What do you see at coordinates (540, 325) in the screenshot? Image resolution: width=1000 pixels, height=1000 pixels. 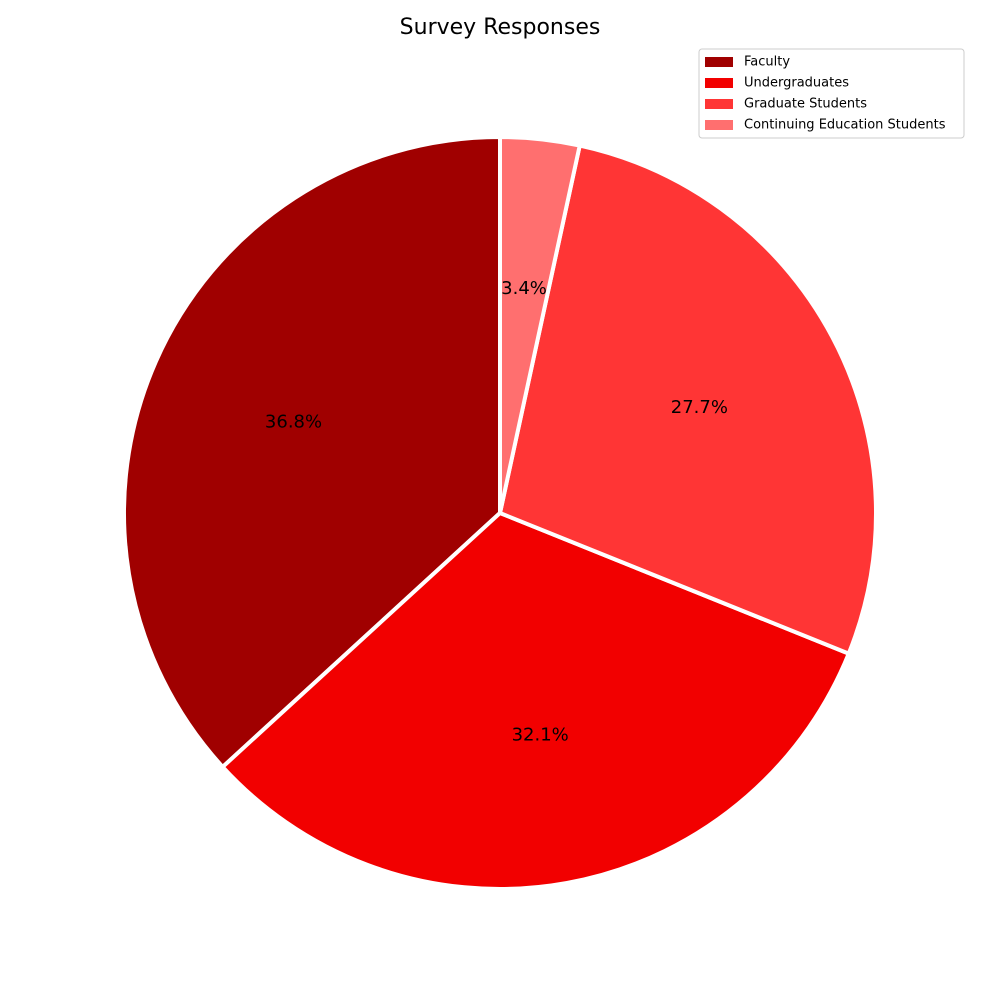 I see `pie-slice-continuing-education-students` at bounding box center [540, 325].